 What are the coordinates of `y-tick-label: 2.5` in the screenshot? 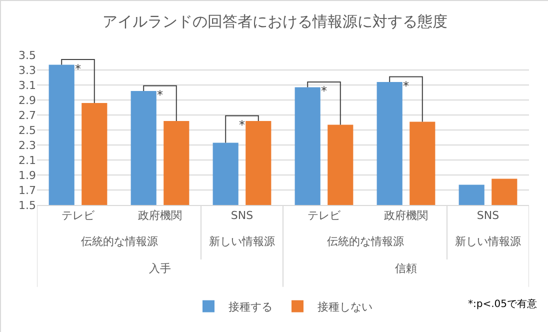 It's located at (27, 130).